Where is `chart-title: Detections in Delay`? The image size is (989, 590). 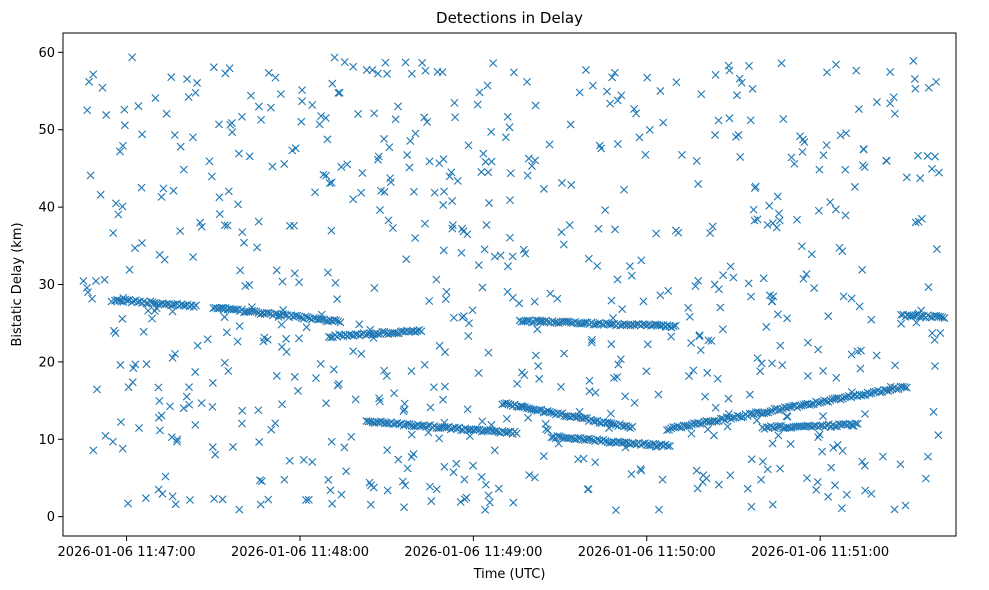 chart-title: Detections in Delay is located at coordinates (509, 18).